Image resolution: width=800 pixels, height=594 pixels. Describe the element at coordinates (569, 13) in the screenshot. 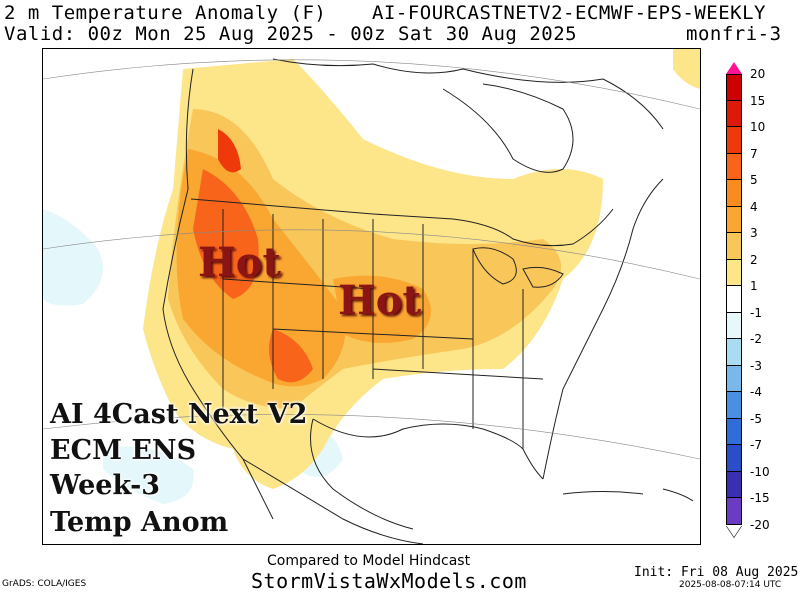

I see `model-name: AI-FOURCASTNETV2-ECMWF-EPS-WEEKLY` at that location.